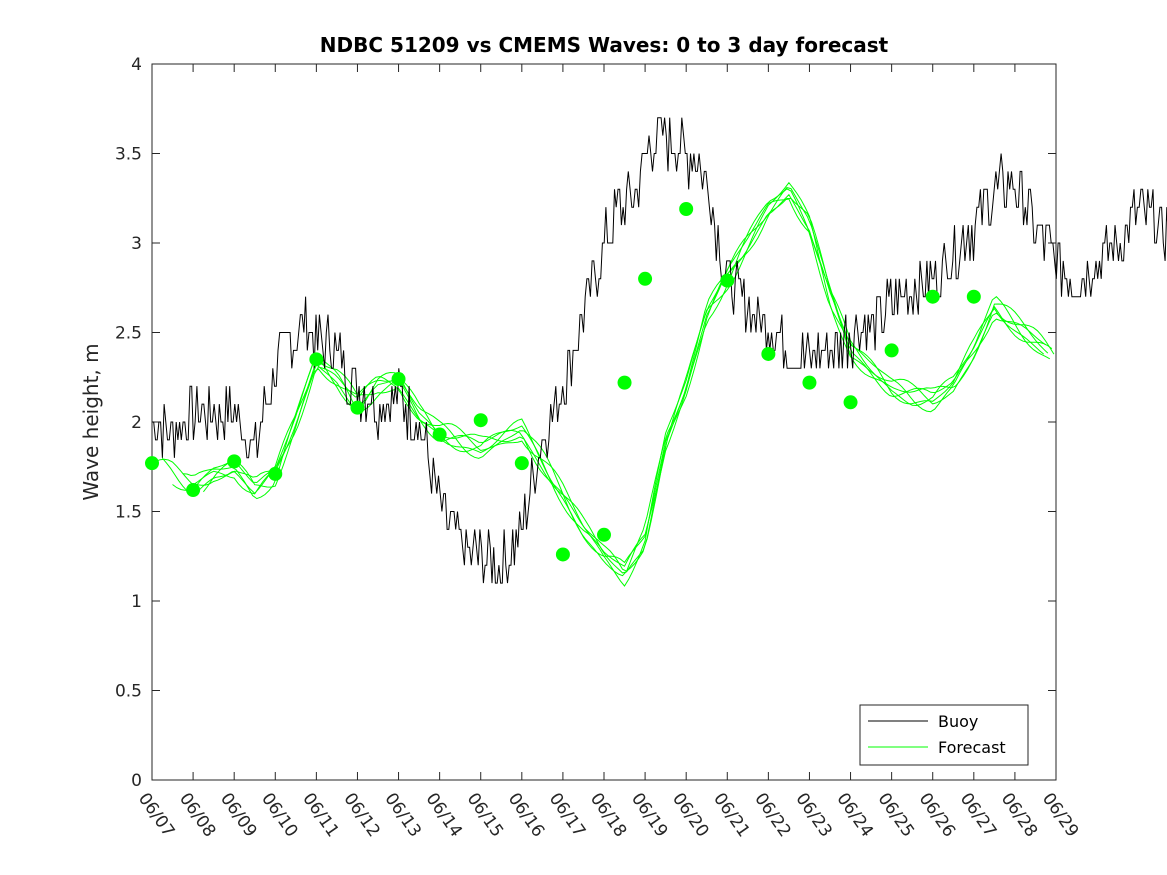  What do you see at coordinates (238, 815) in the screenshot?
I see `x-tick-label: 06/09` at bounding box center [238, 815].